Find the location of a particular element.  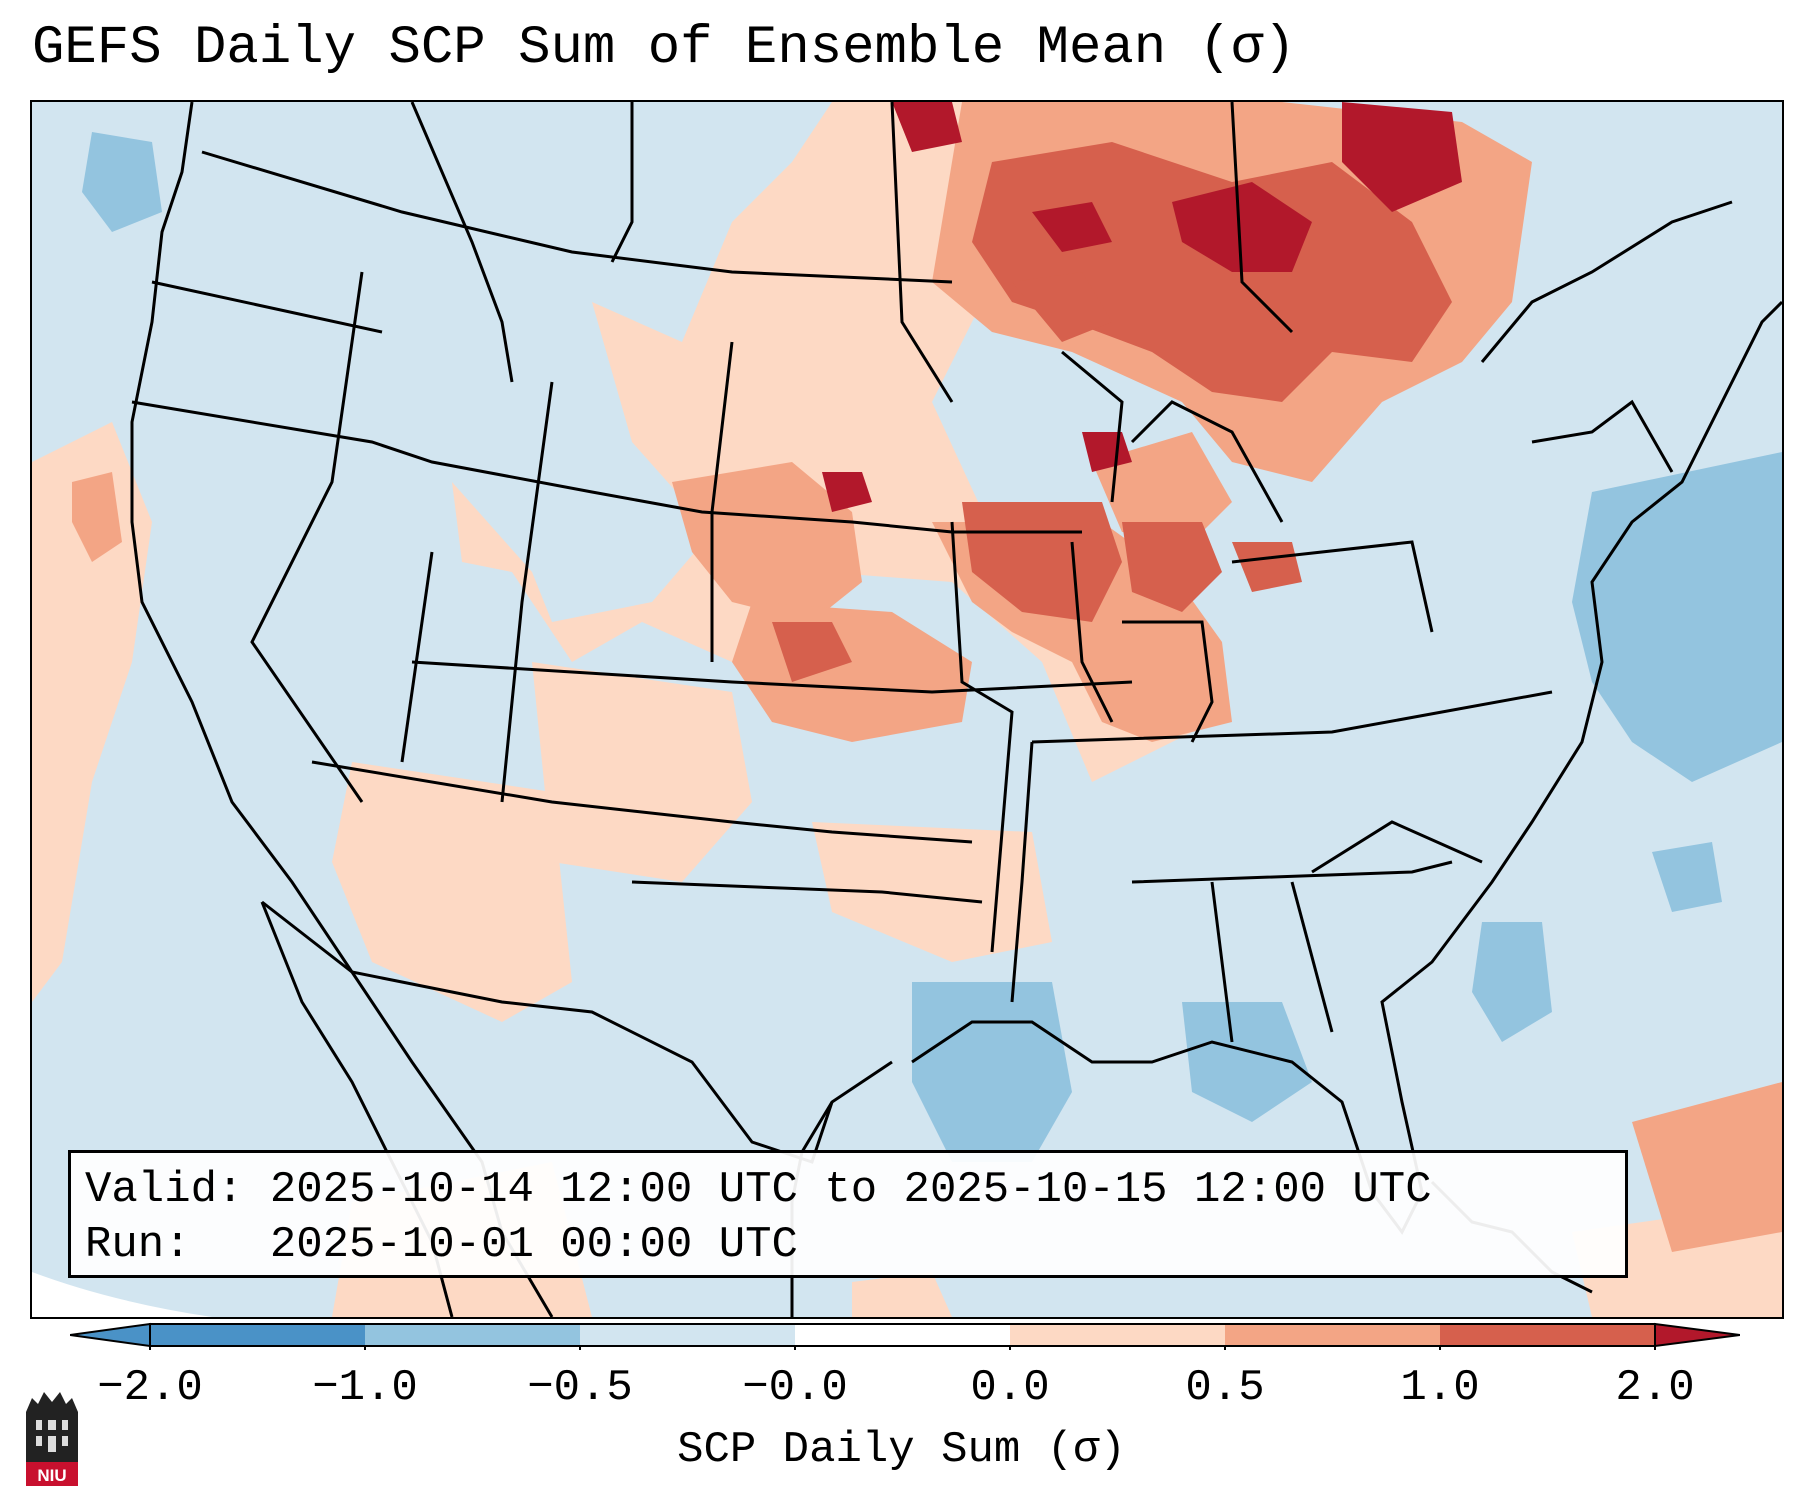

page-title: GEFS Daily SCP Sum of Ensemble Mean (σ) is located at coordinates (664, 48).